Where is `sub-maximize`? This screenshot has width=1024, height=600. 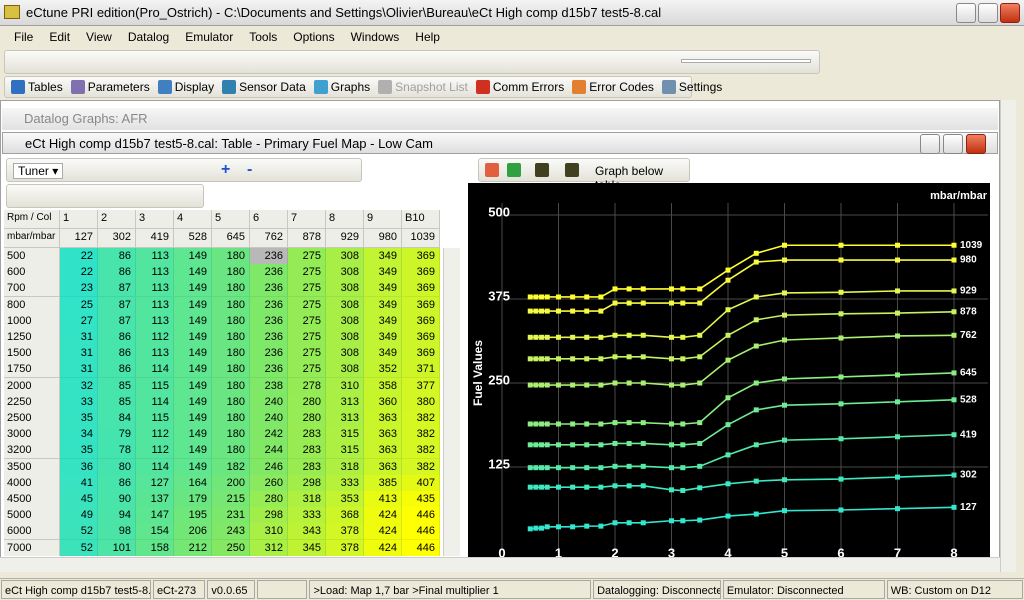 sub-maximize is located at coordinates (953, 144).